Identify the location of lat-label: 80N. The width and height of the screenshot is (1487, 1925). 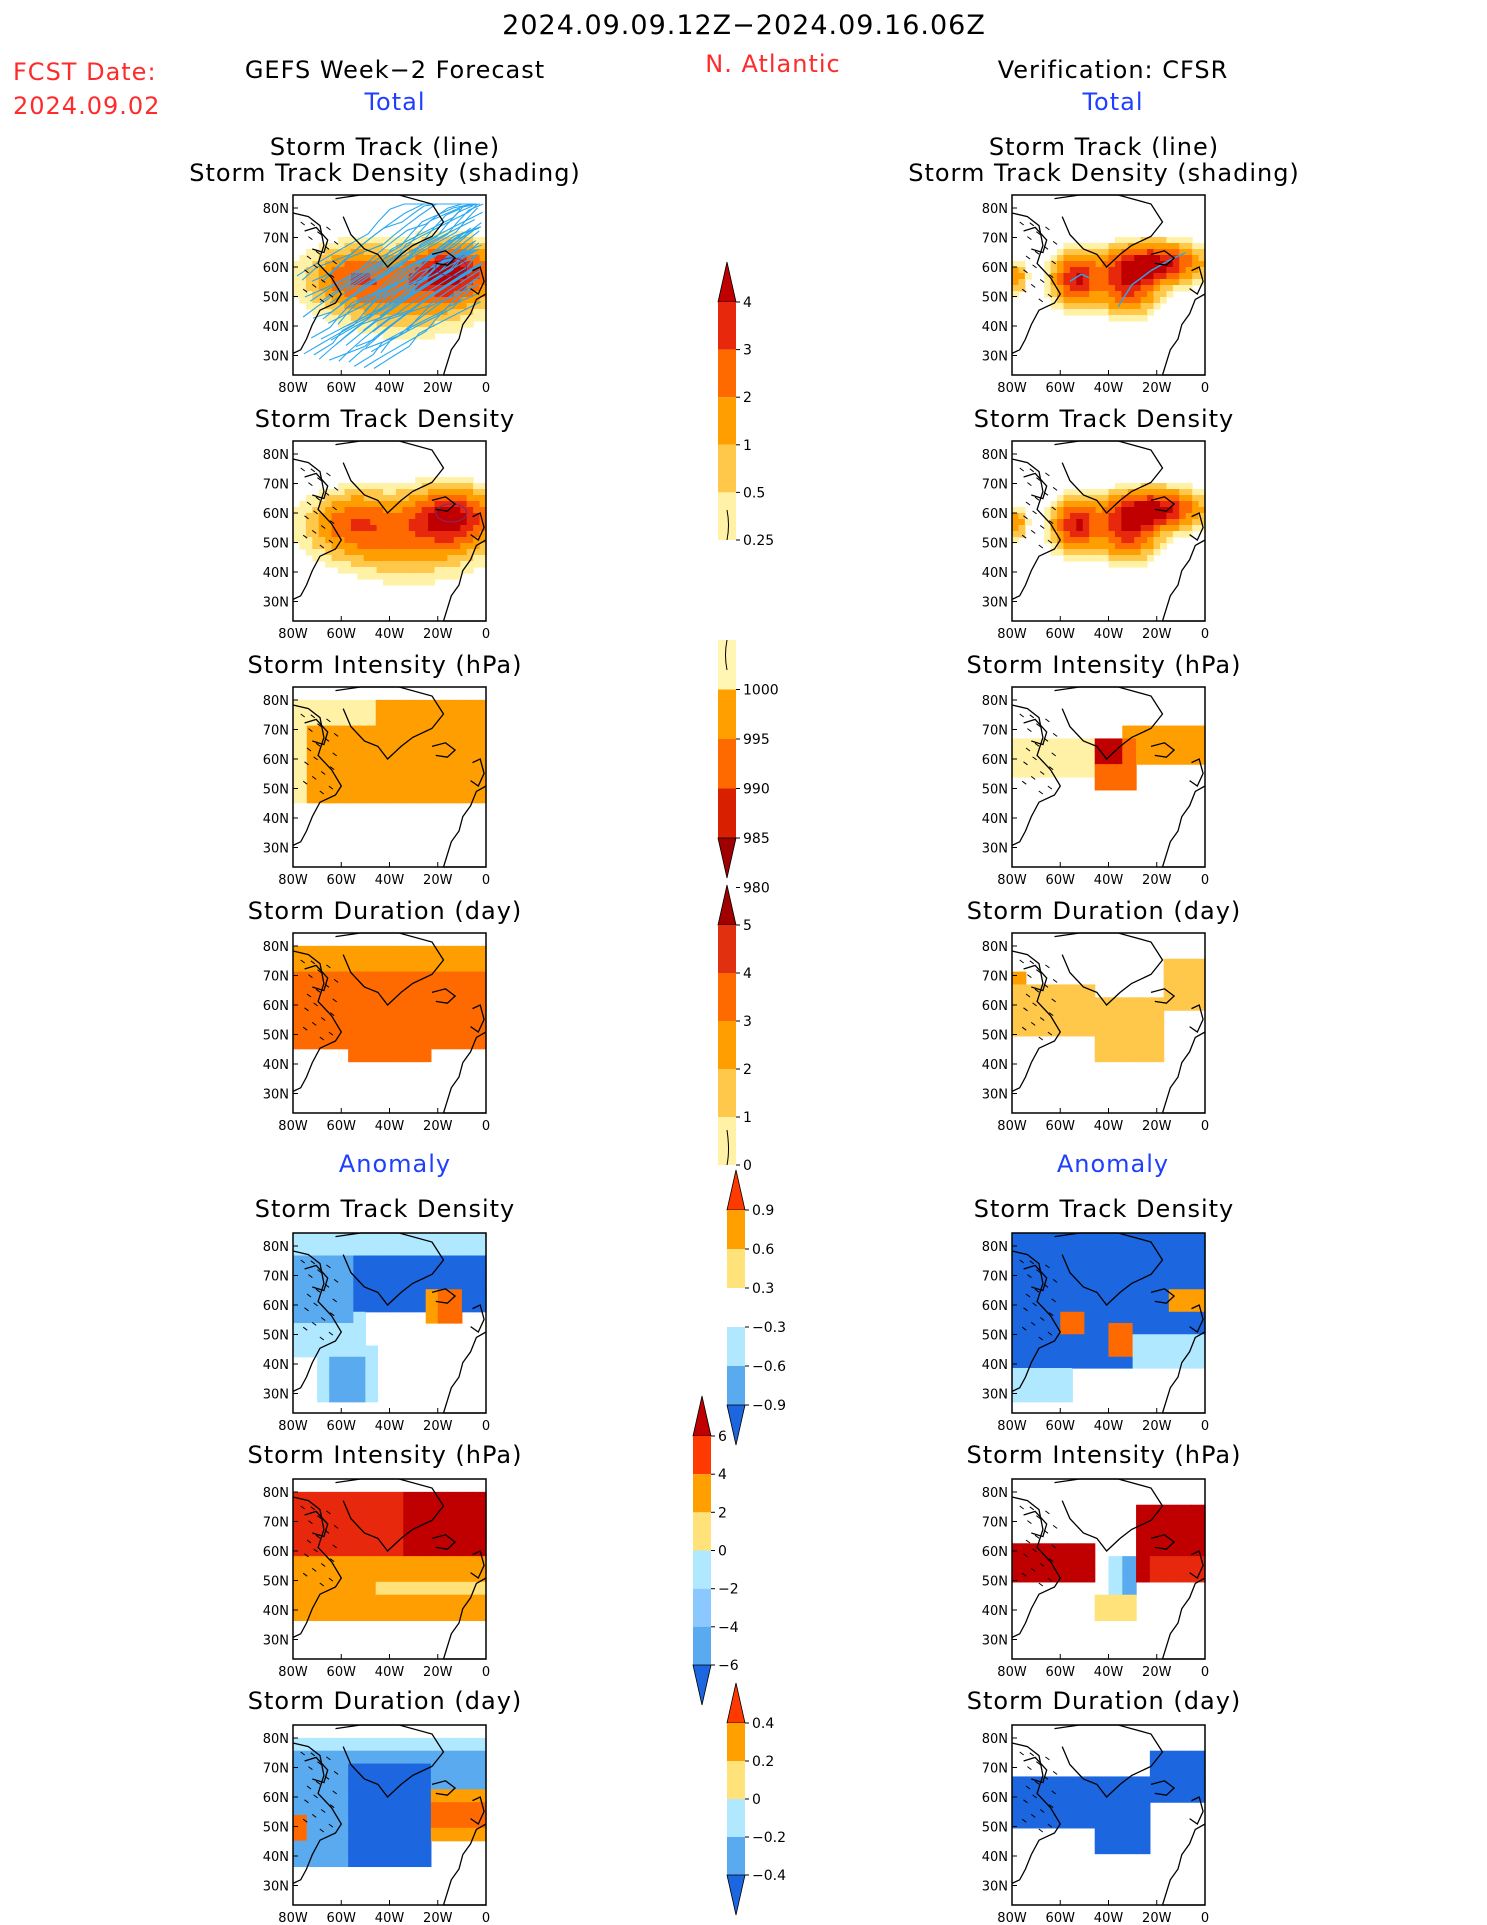
(276, 209).